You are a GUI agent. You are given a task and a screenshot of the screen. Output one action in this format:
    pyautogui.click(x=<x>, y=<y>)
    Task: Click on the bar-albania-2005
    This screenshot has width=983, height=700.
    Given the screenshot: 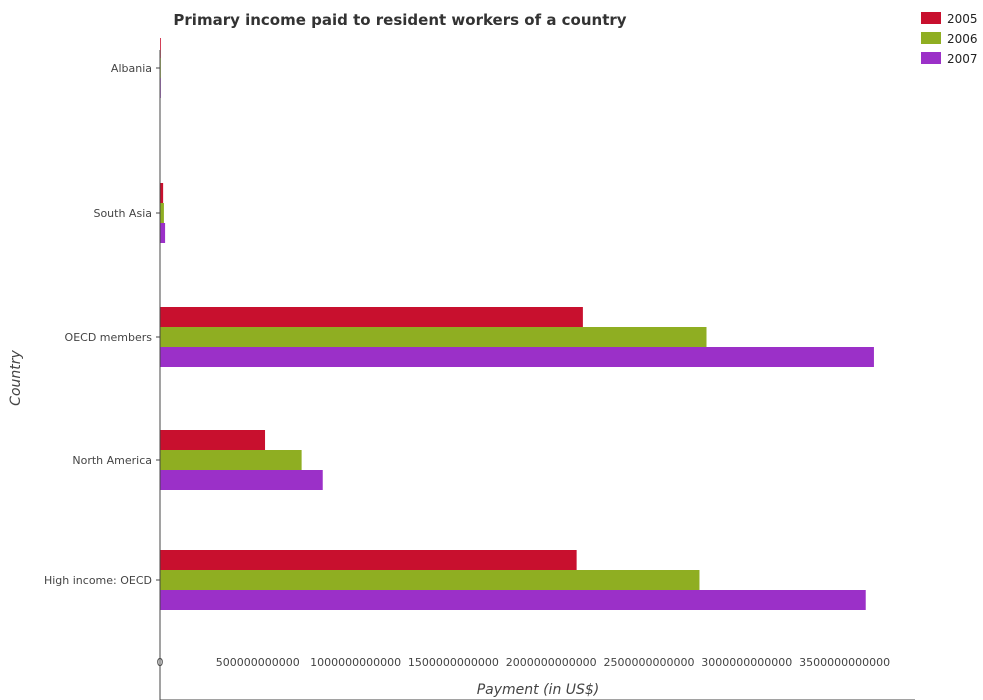 What is the action you would take?
    pyautogui.click(x=160, y=48)
    